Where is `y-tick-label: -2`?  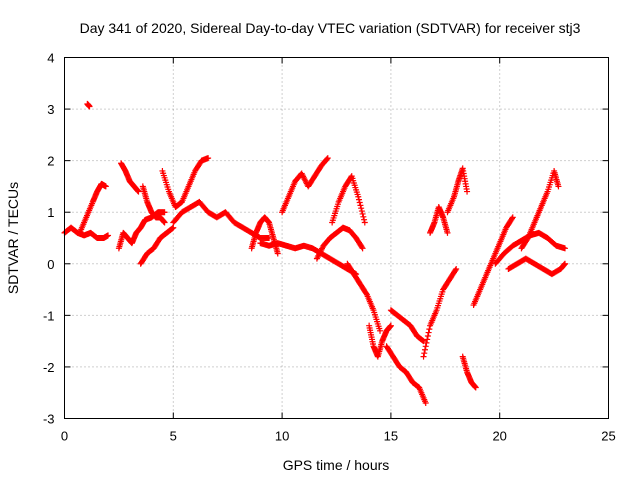 y-tick-label: -2 is located at coordinates (49, 367).